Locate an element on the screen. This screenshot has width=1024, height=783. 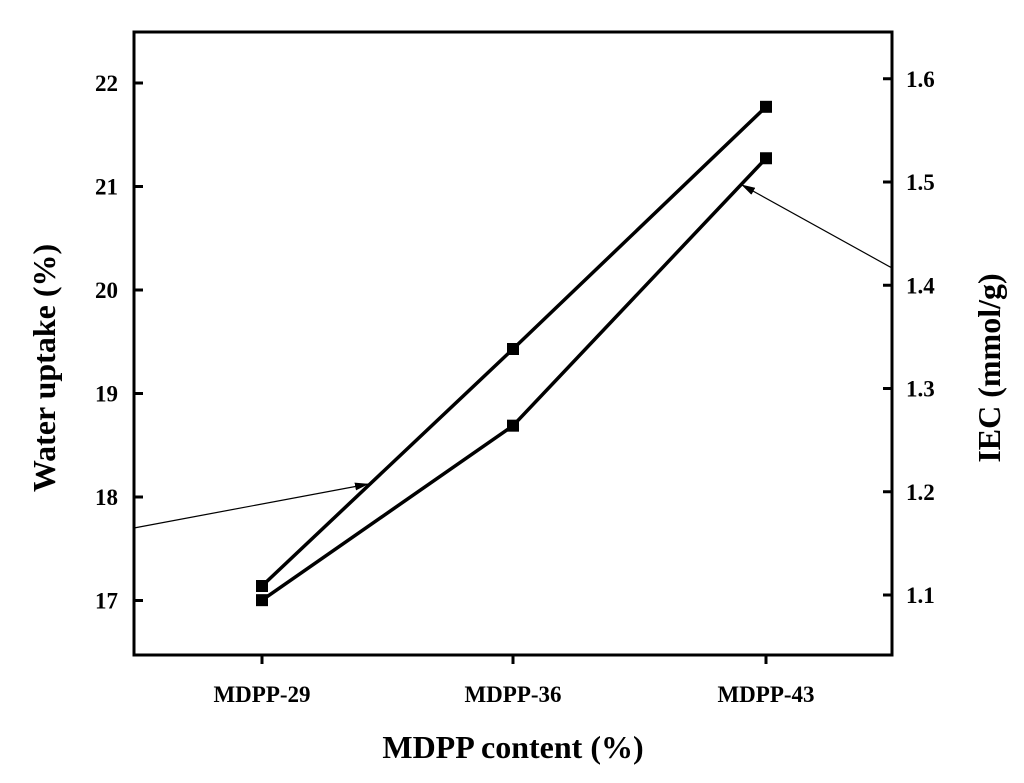
y-left-tick-label: 21 is located at coordinates (106, 187).